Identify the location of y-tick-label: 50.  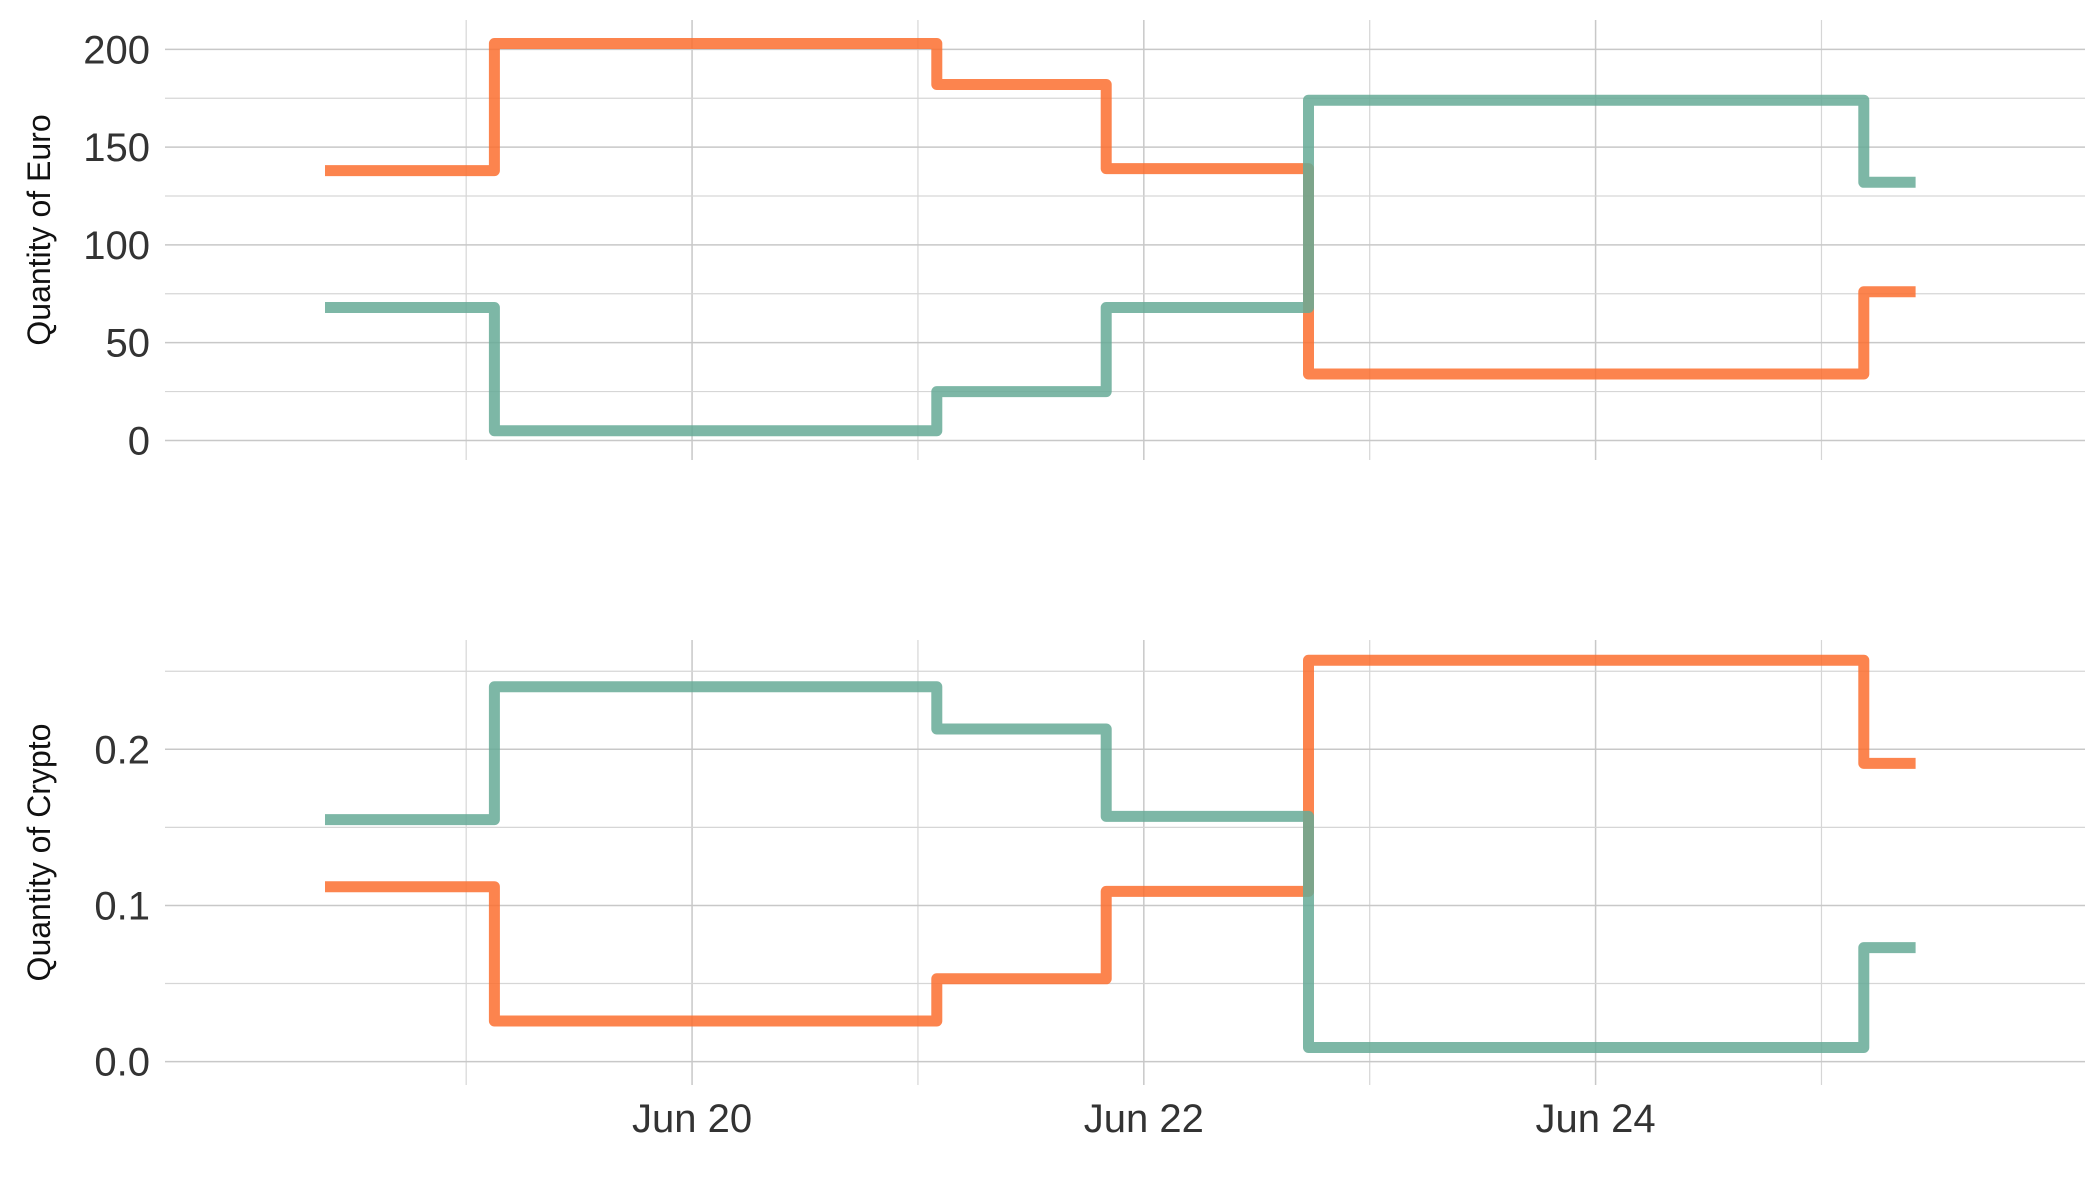
(128, 344).